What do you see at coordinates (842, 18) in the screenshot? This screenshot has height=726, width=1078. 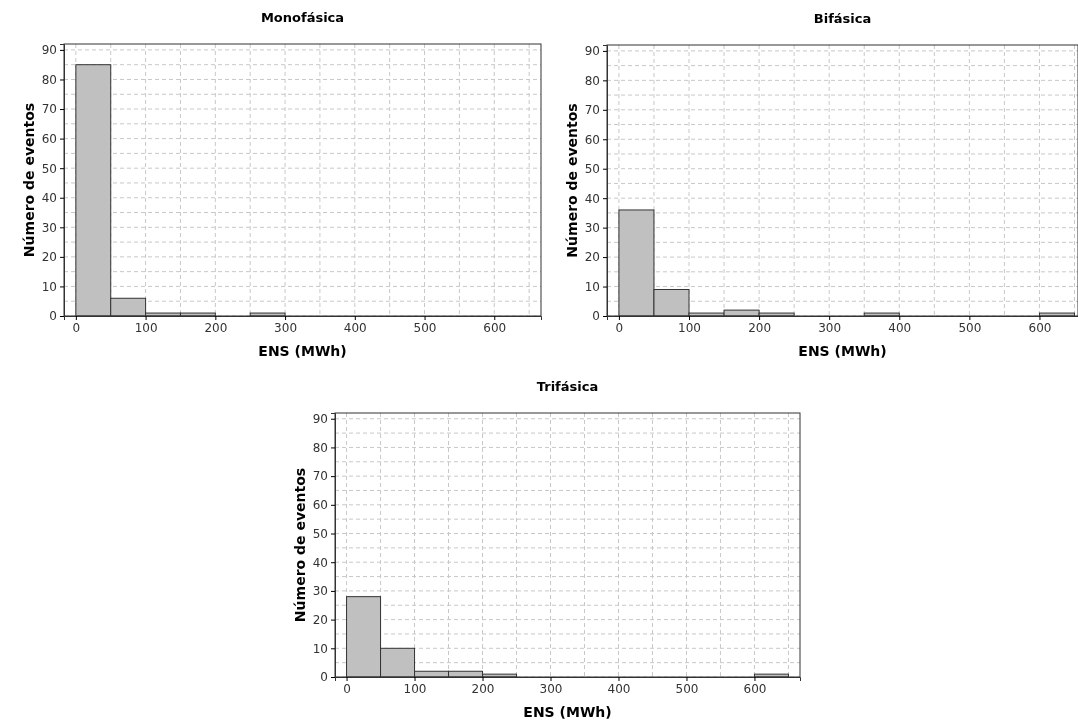 I see `chart-title: Bifásica` at bounding box center [842, 18].